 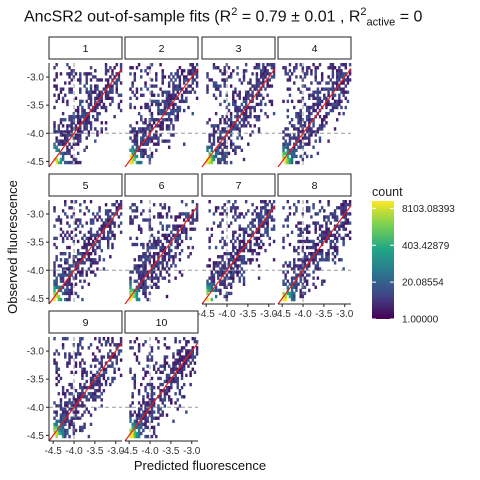 What do you see at coordinates (162, 323) in the screenshot?
I see `facet-strip-label: 10` at bounding box center [162, 323].